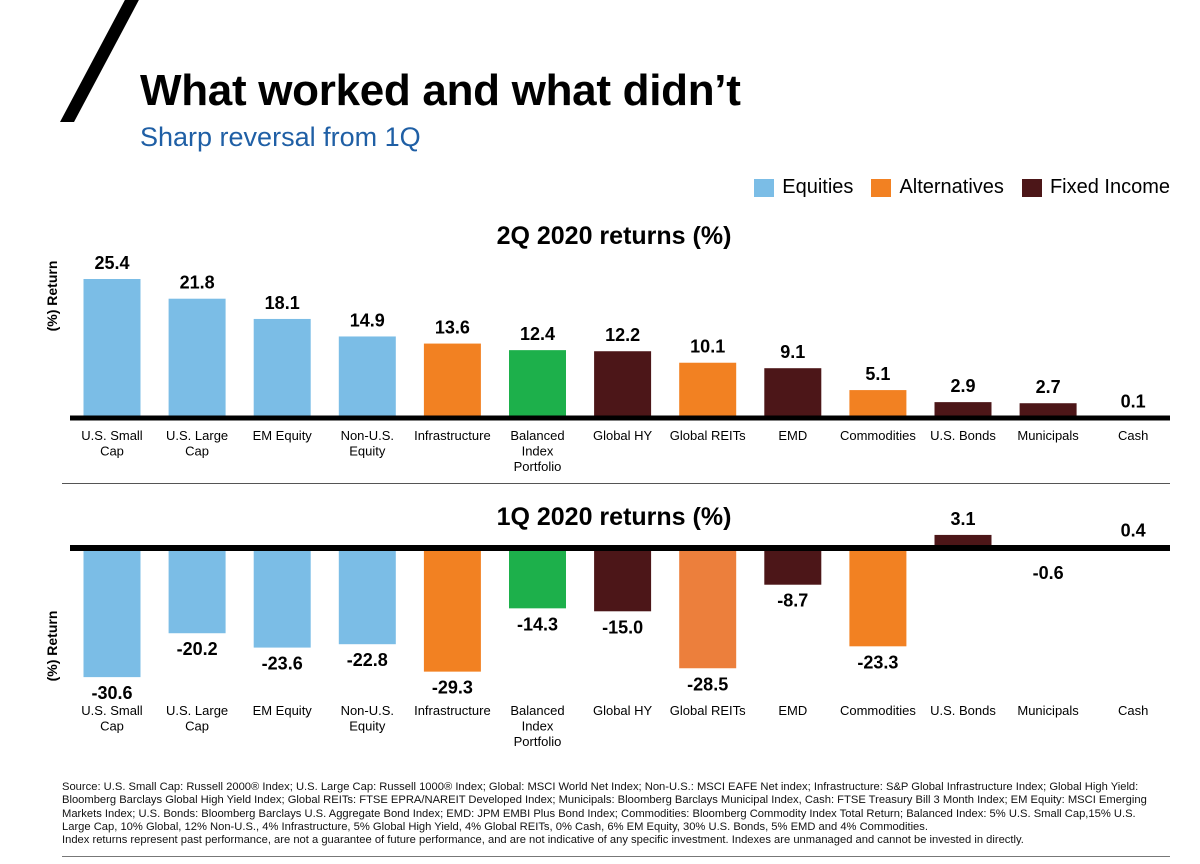  What do you see at coordinates (963, 410) in the screenshot?
I see `bar-2q-us-bonds` at bounding box center [963, 410].